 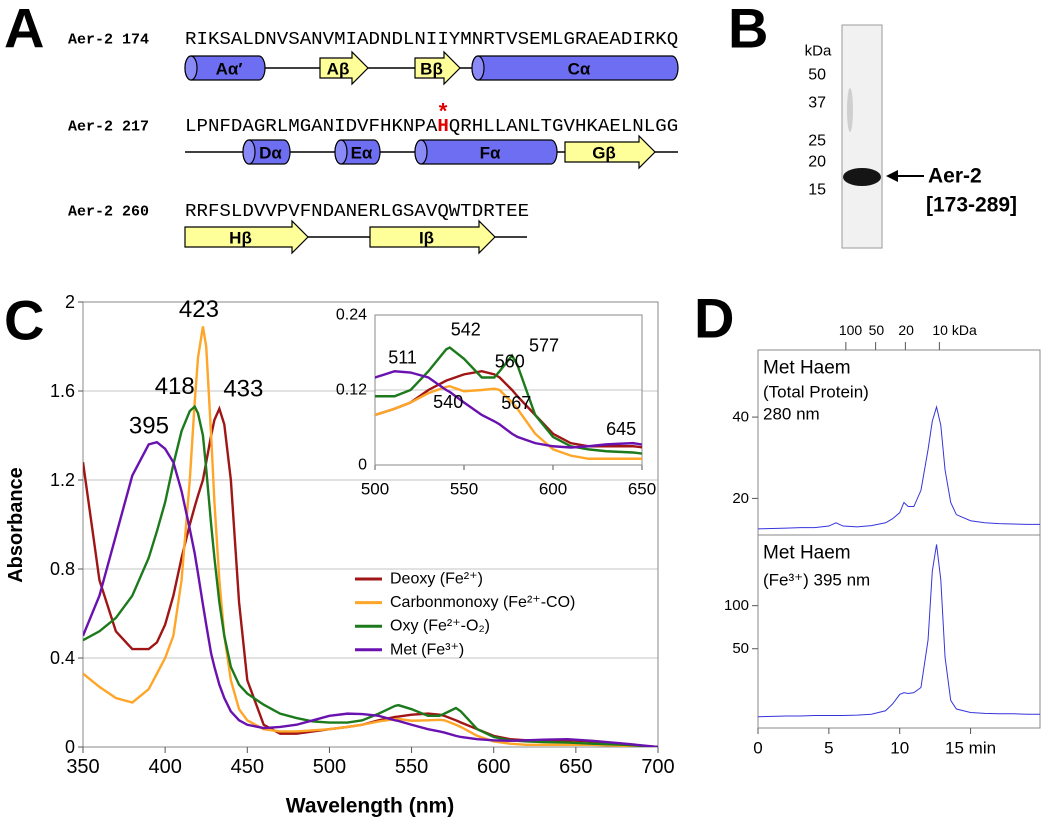 I want to click on x-tick-label: 350, so click(x=82, y=767).